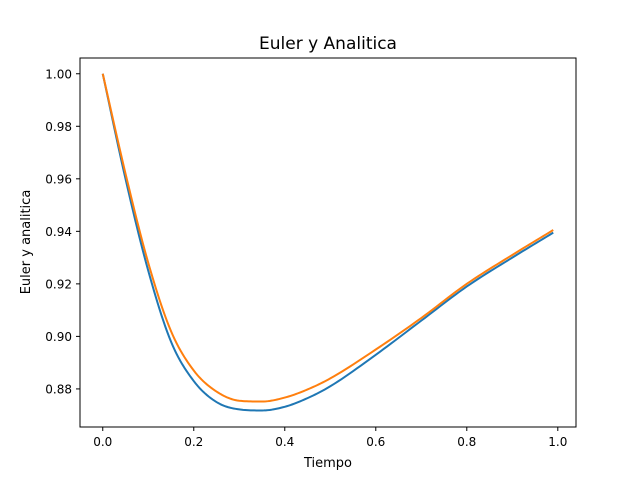 Image resolution: width=640 pixels, height=480 pixels. I want to click on x-tick-label: 0.4, so click(284, 442).